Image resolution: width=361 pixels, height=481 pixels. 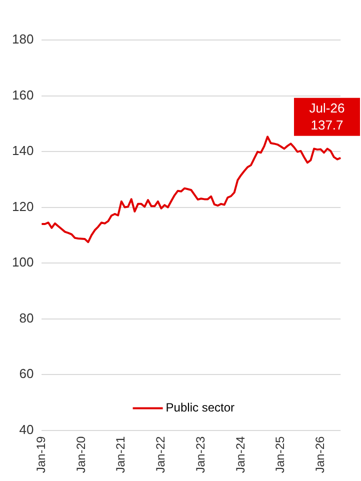 I want to click on x-tick-label: Jan-20, so click(x=81, y=455).